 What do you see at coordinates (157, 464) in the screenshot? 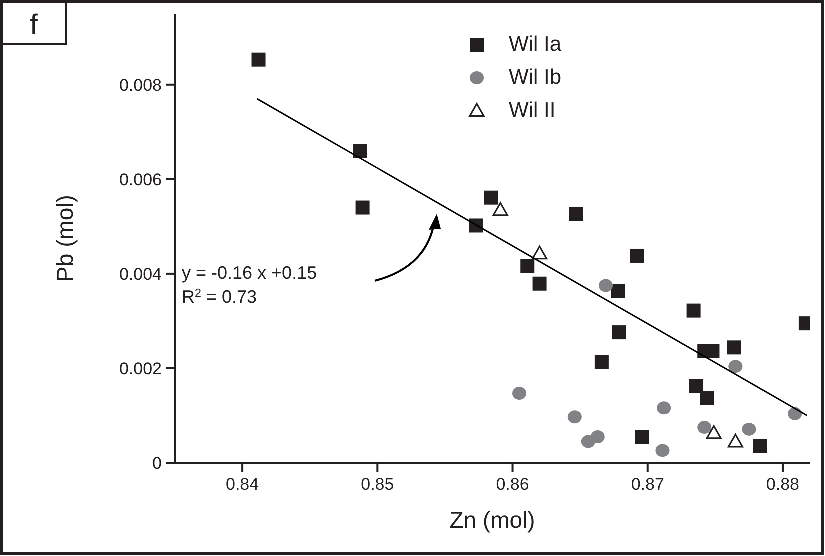
I see `y-tick-label: 0` at bounding box center [157, 464].